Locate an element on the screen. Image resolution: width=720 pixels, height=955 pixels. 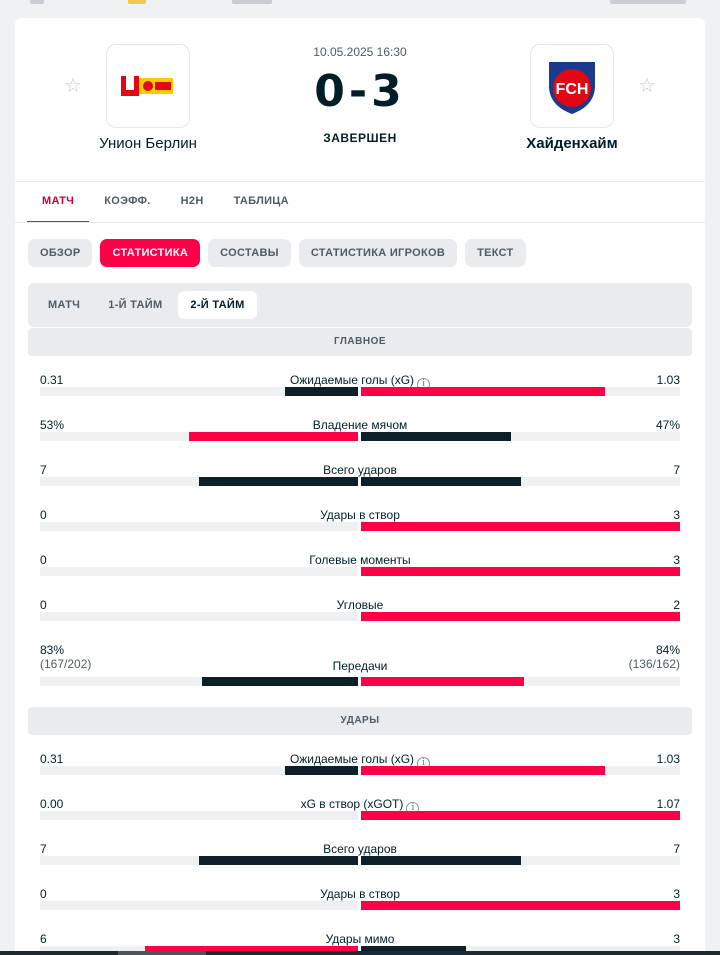
home-team-name: Унион Берлин is located at coordinates (148, 143).